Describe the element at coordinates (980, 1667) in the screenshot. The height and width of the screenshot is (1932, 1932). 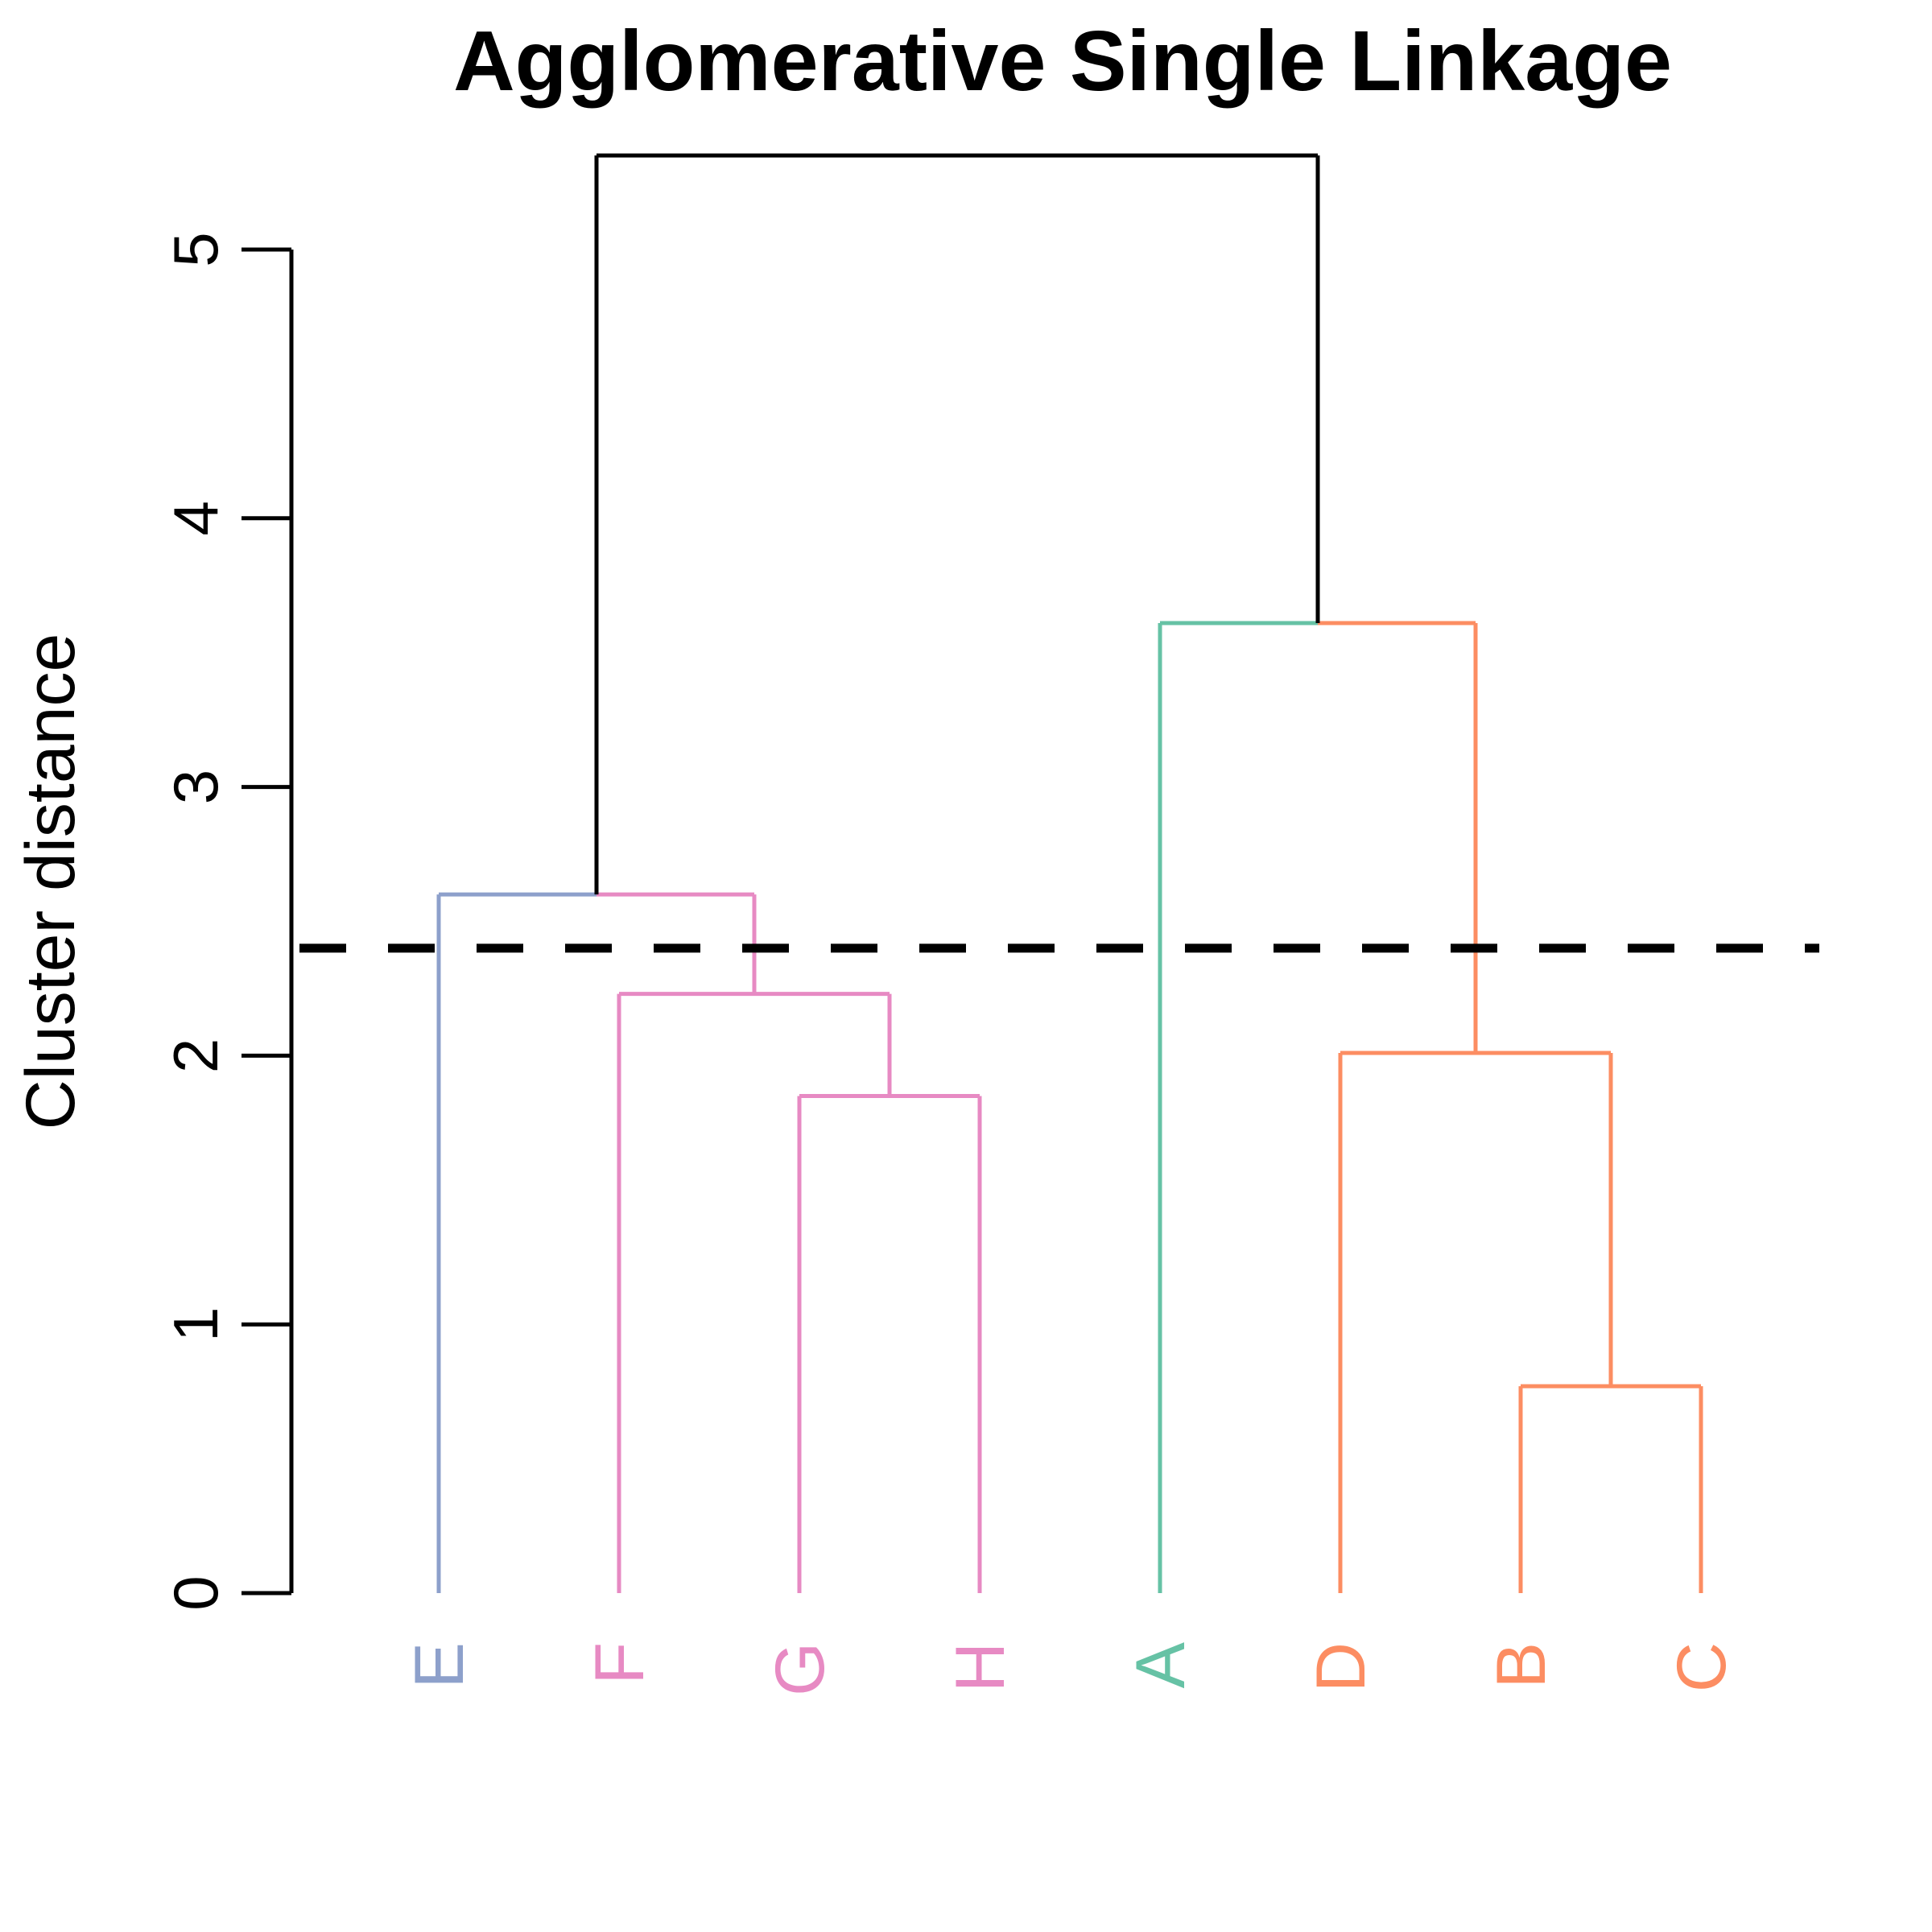
I see `leaf-label-H: H` at that location.